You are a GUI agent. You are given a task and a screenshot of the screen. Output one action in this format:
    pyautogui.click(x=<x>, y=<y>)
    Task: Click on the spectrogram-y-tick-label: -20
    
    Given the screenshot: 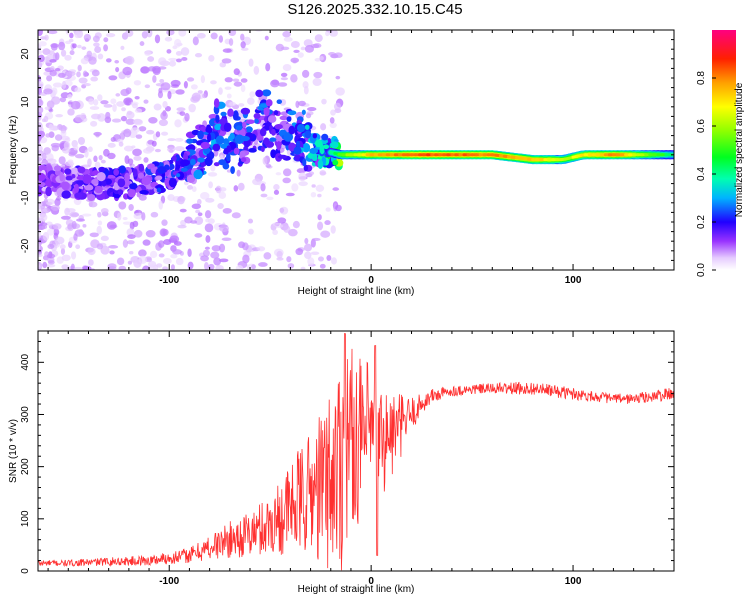 What is the action you would take?
    pyautogui.click(x=25, y=245)
    